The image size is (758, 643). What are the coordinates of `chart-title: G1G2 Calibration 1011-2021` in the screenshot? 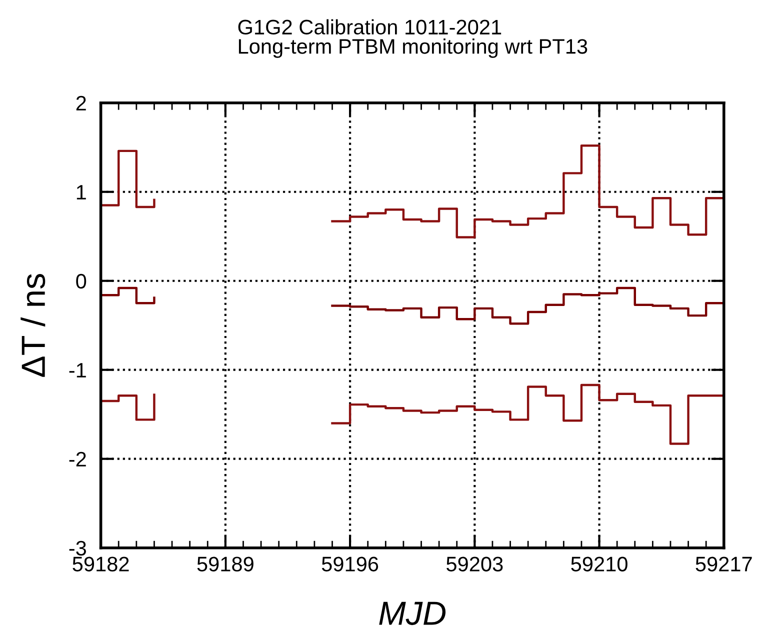 It's located at (370, 27).